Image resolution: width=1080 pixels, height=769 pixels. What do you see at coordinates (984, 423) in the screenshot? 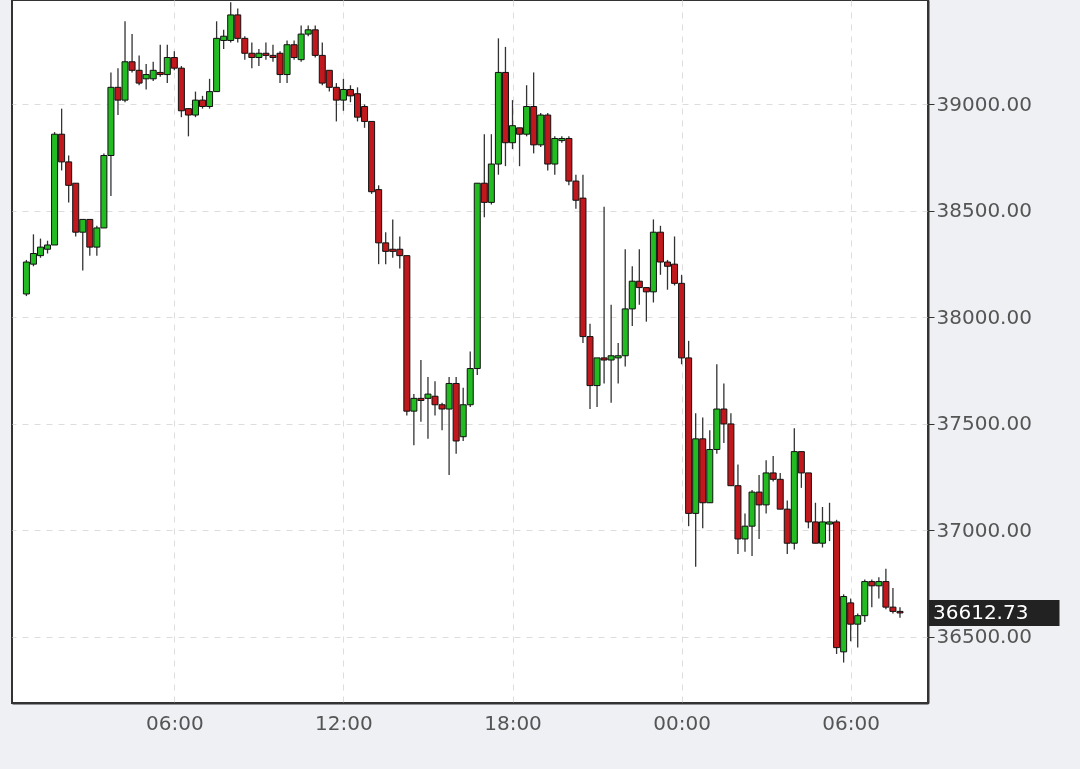
I see `y-tick-label: 37500.00` at bounding box center [984, 423].